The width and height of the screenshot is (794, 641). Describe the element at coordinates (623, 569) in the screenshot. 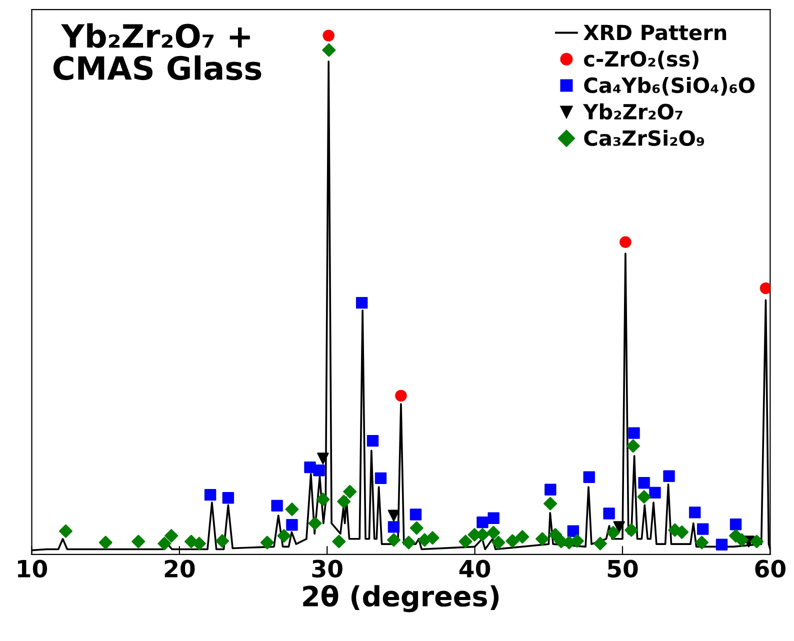

I see `x-tick-label: 50` at that location.